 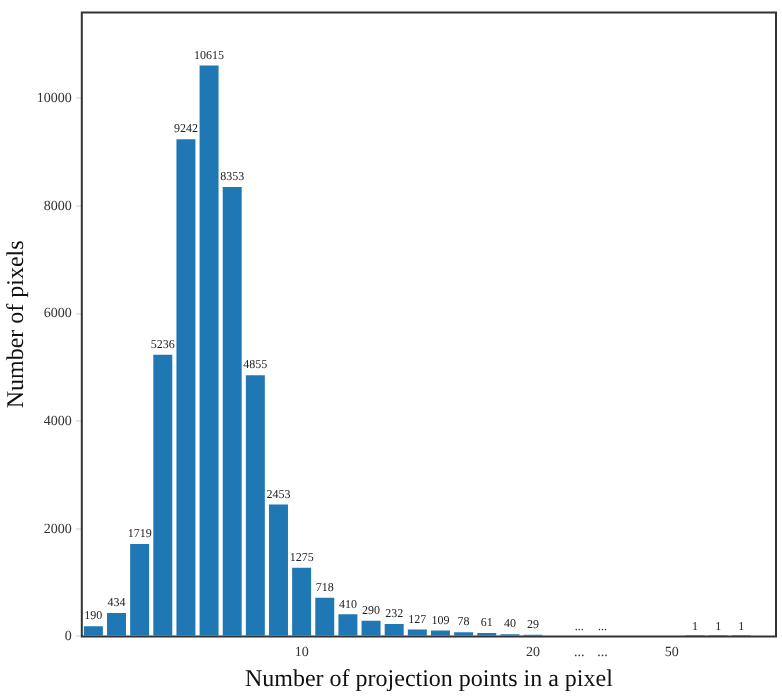 What do you see at coordinates (429, 677) in the screenshot?
I see `x-axis-title: Number of projection points in a pixel` at bounding box center [429, 677].